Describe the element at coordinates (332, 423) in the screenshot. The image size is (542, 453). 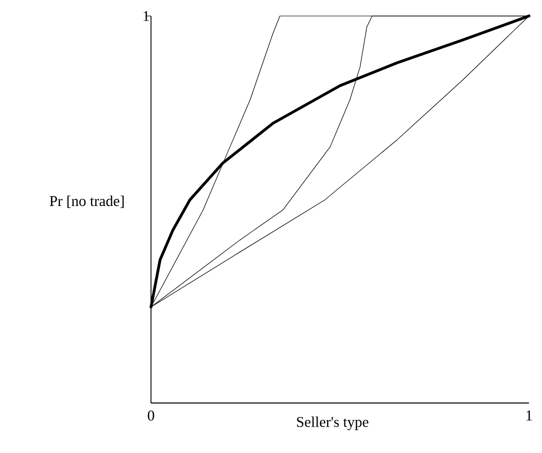
I see `x-axis-title: Seller's type` at that location.